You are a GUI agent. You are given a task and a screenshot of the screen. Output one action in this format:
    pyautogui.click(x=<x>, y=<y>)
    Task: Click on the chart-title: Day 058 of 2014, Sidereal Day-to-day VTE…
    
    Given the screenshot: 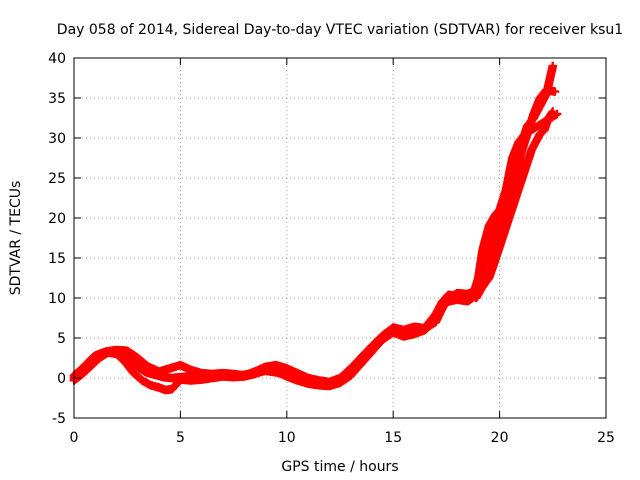 What is the action you would take?
    pyautogui.click(x=340, y=30)
    